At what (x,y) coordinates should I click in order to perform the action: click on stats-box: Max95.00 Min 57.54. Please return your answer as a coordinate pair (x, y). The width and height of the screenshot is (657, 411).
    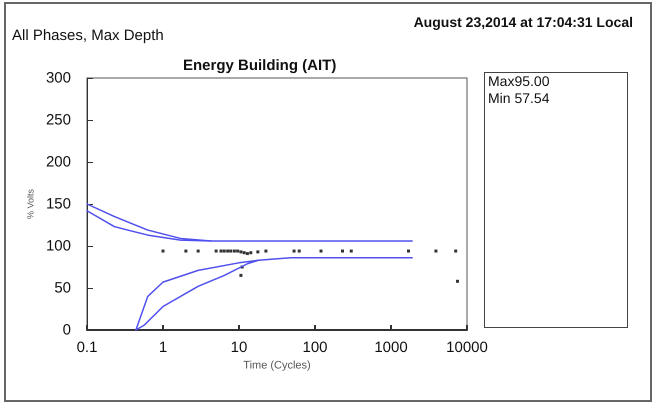
    Looking at the image, I should click on (556, 200).